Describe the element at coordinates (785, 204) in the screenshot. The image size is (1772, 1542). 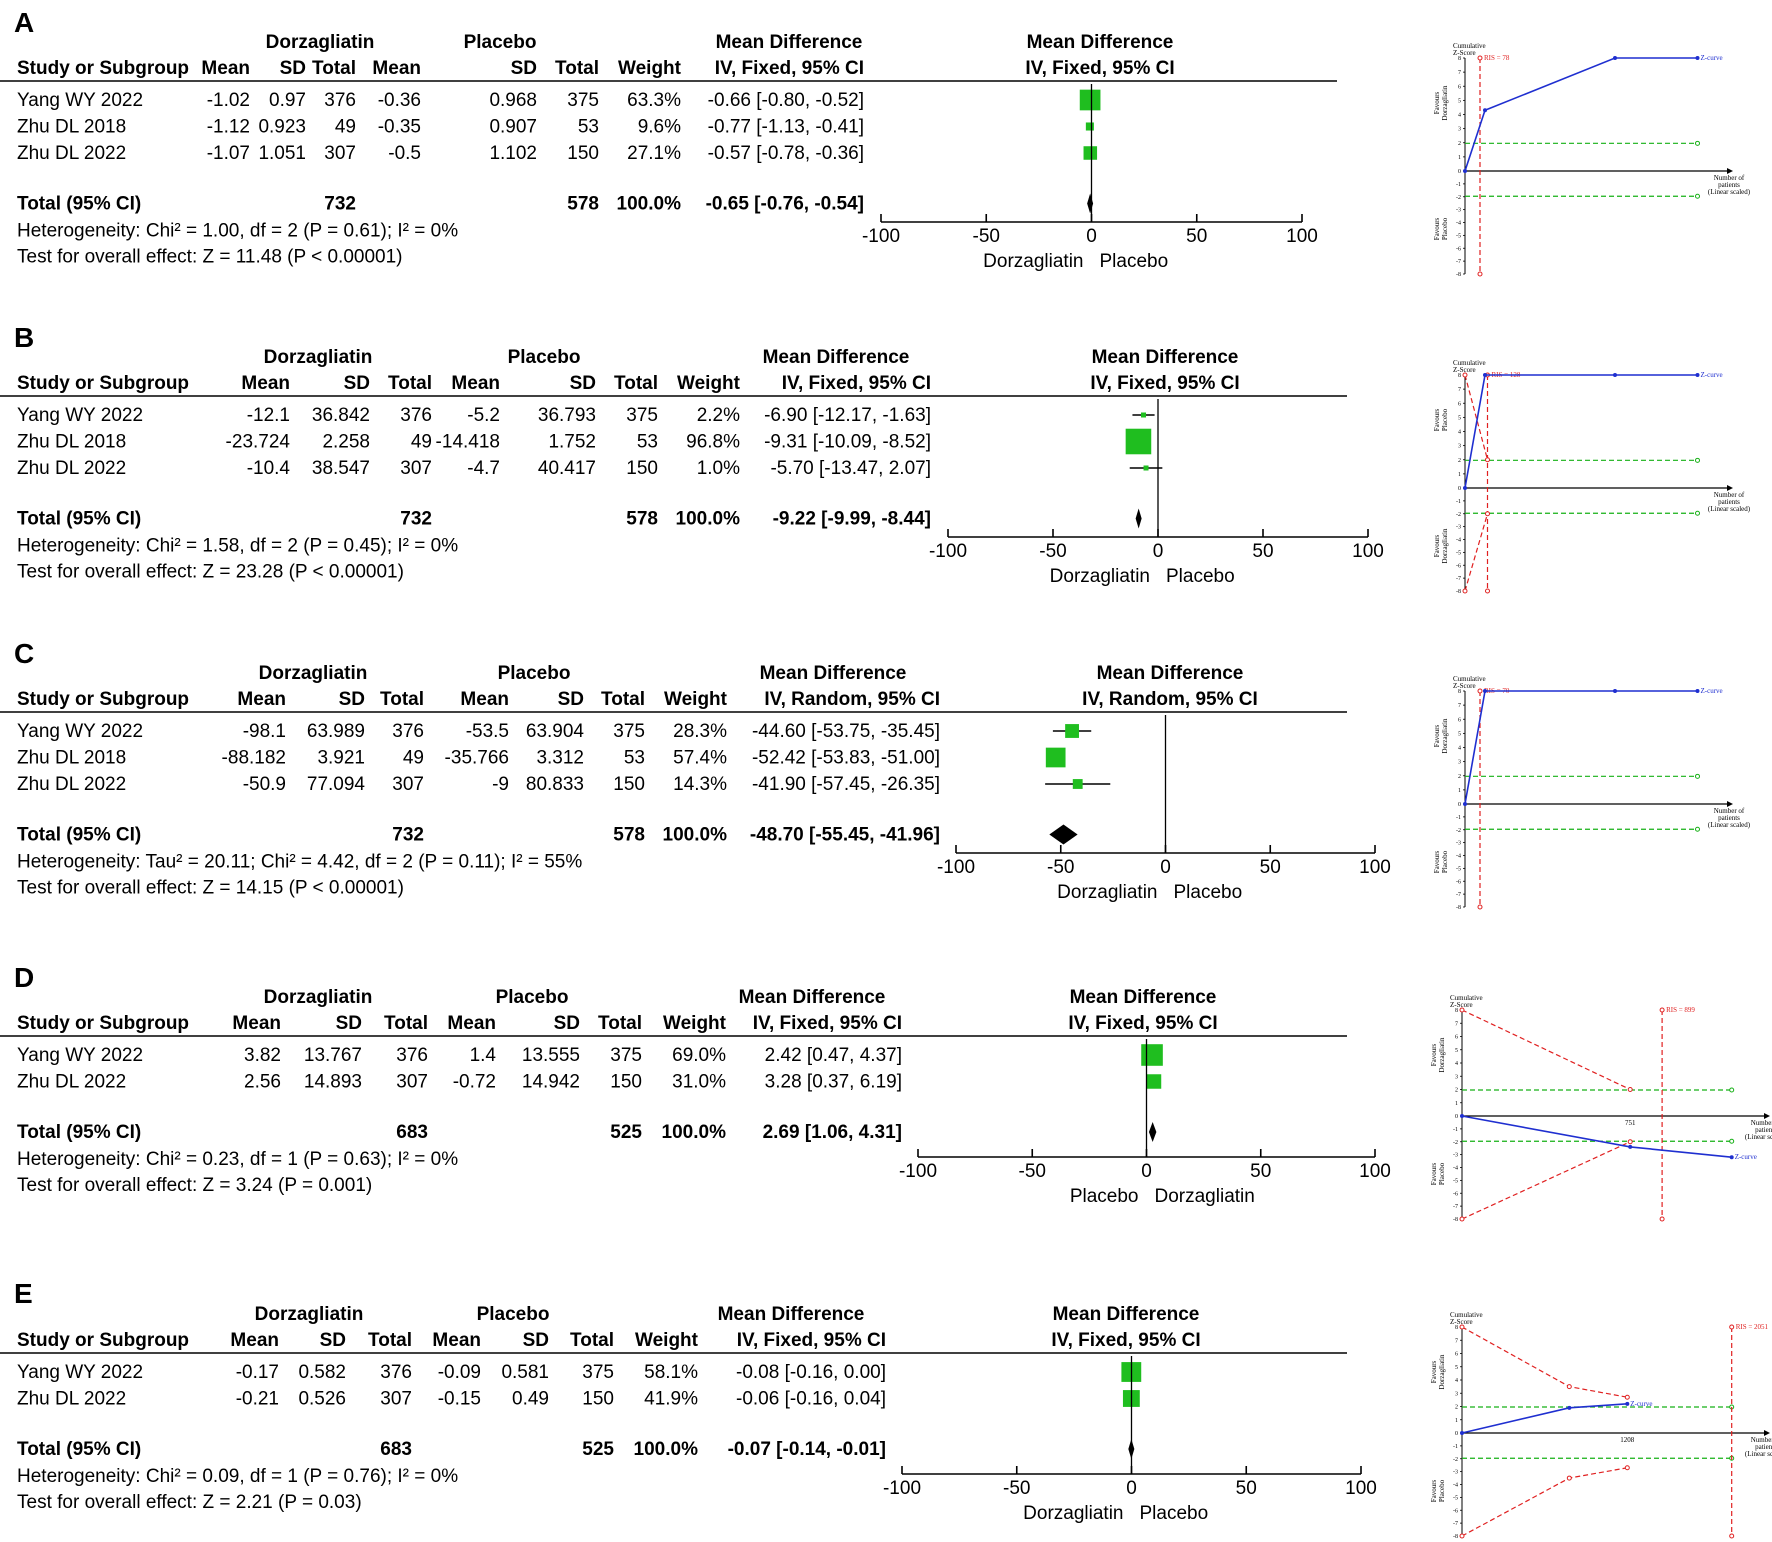
I see `total-ci: -0.65 [-0.76, -0.54]` at that location.